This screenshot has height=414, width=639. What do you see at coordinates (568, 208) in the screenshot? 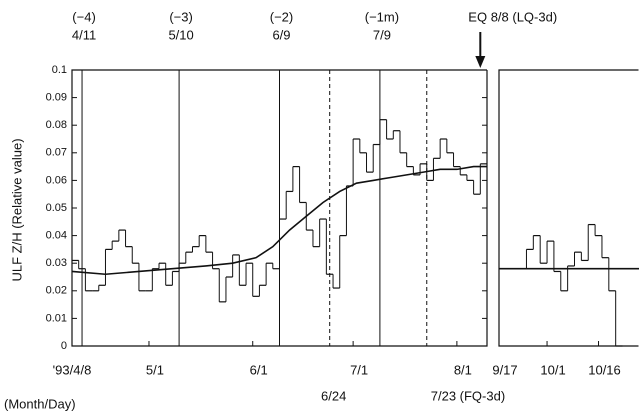
I see `plot-frame` at bounding box center [568, 208].